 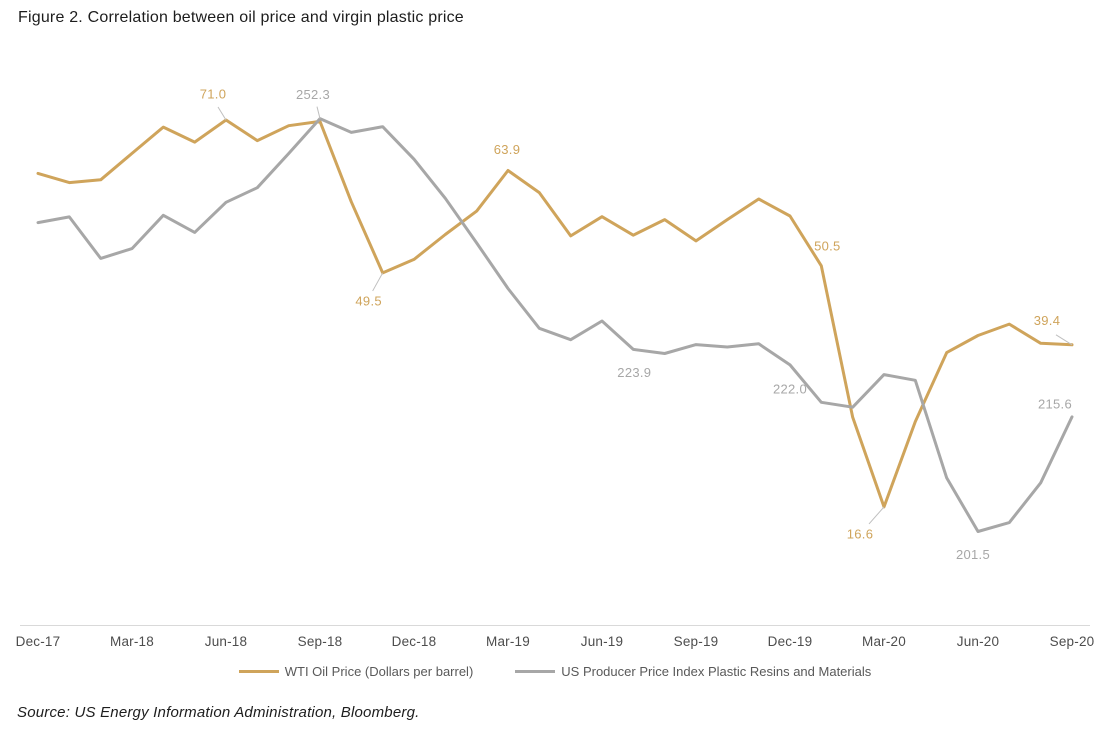 I want to click on x-tick-label: Mar-19, so click(x=508, y=641).